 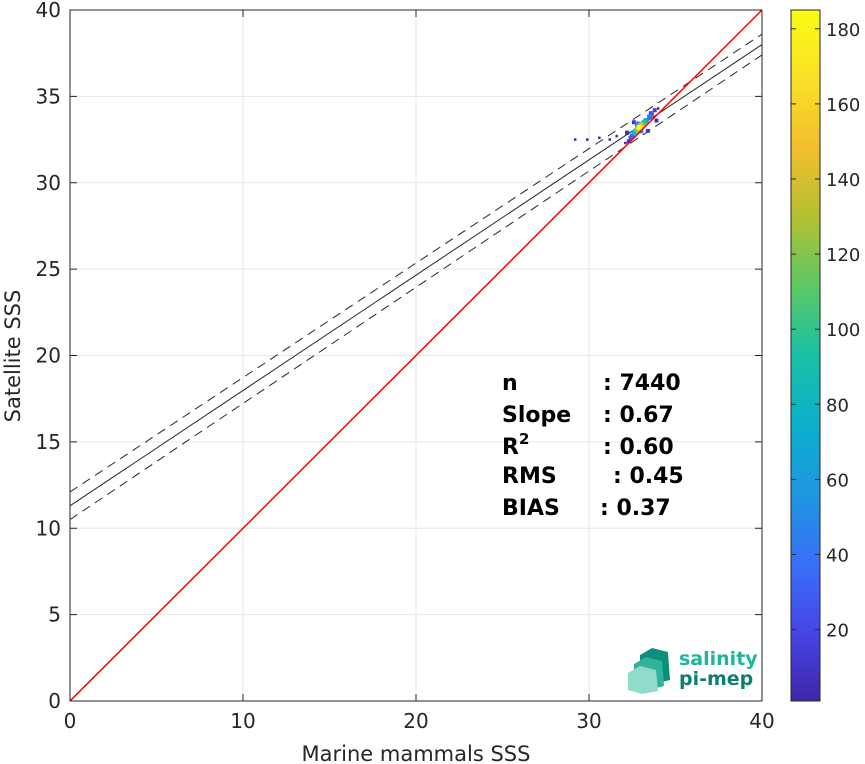 I want to click on colorbar-tick-label: 180, so click(x=843, y=30).